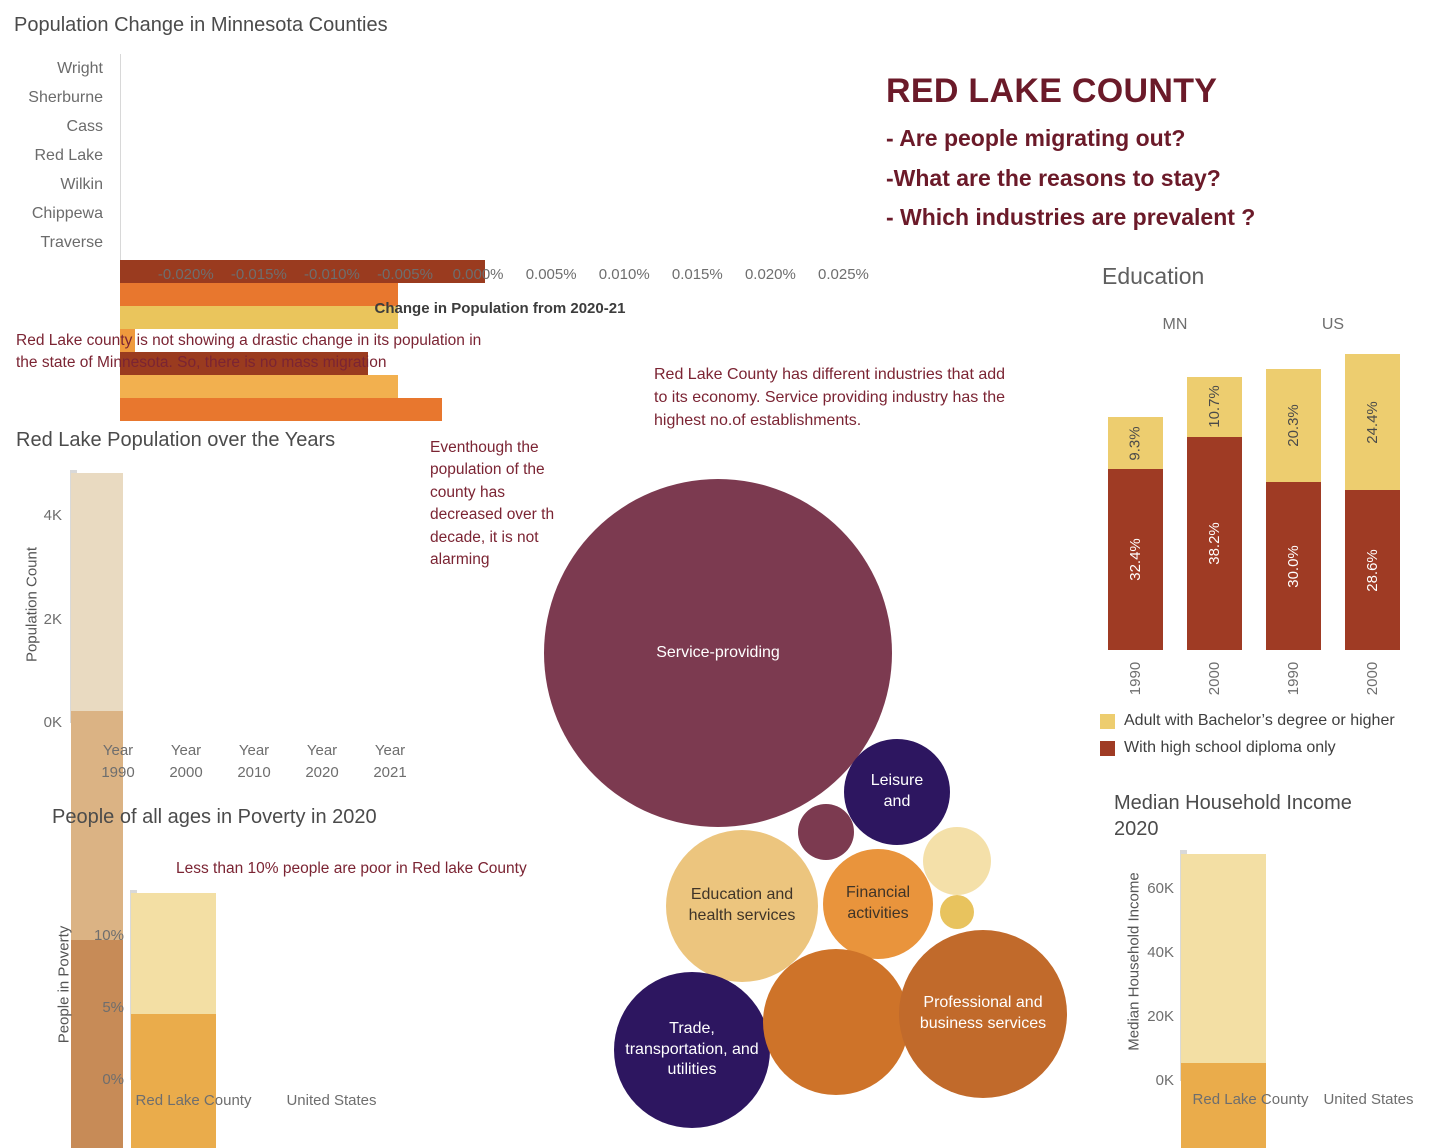  What do you see at coordinates (120, 157) in the screenshot?
I see `zero-axis-line` at bounding box center [120, 157].